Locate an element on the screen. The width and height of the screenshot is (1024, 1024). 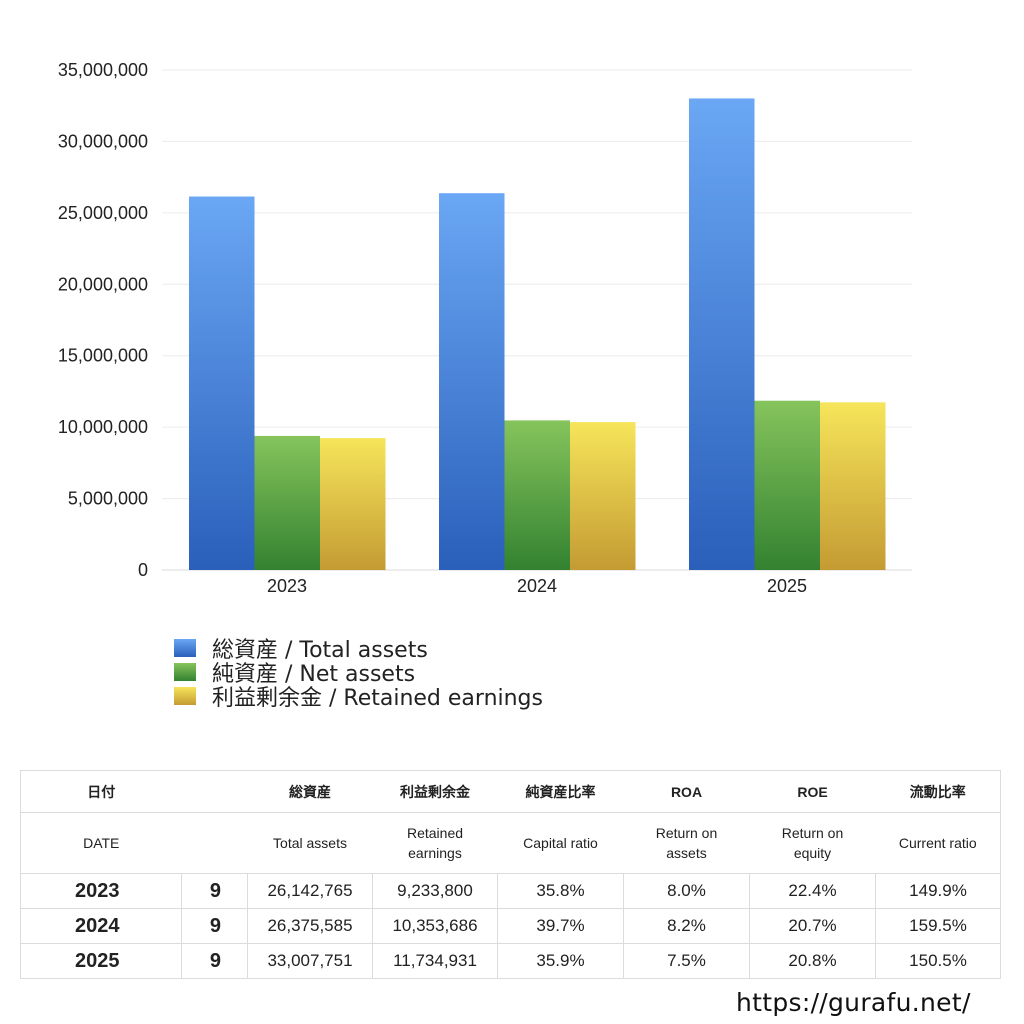
row-capital-ratio: 35.8% is located at coordinates (560, 891).